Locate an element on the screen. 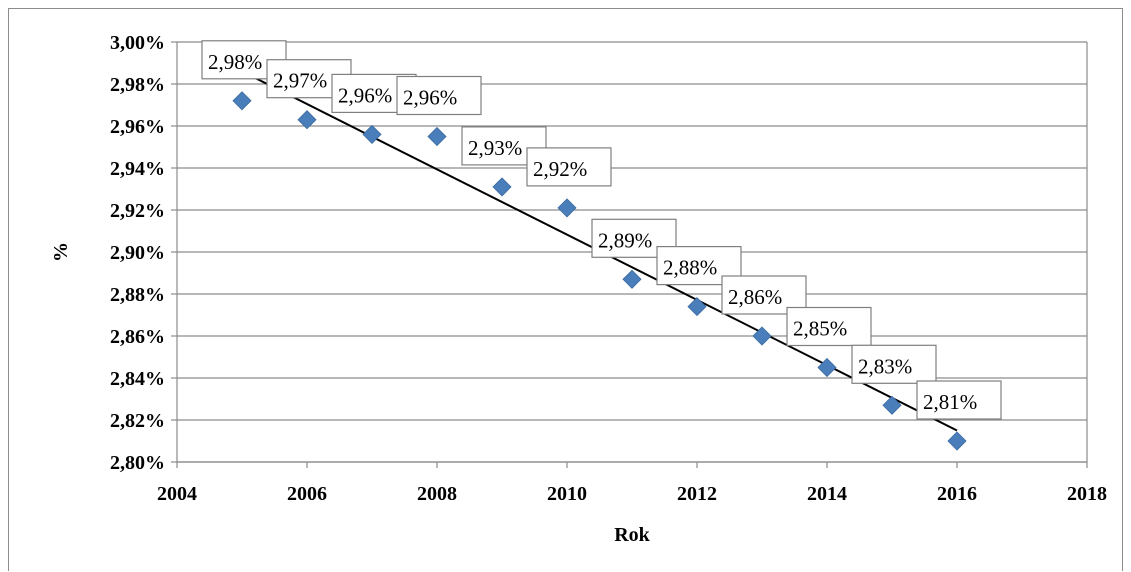  y-tick-label: 2,90% is located at coordinates (137, 253).